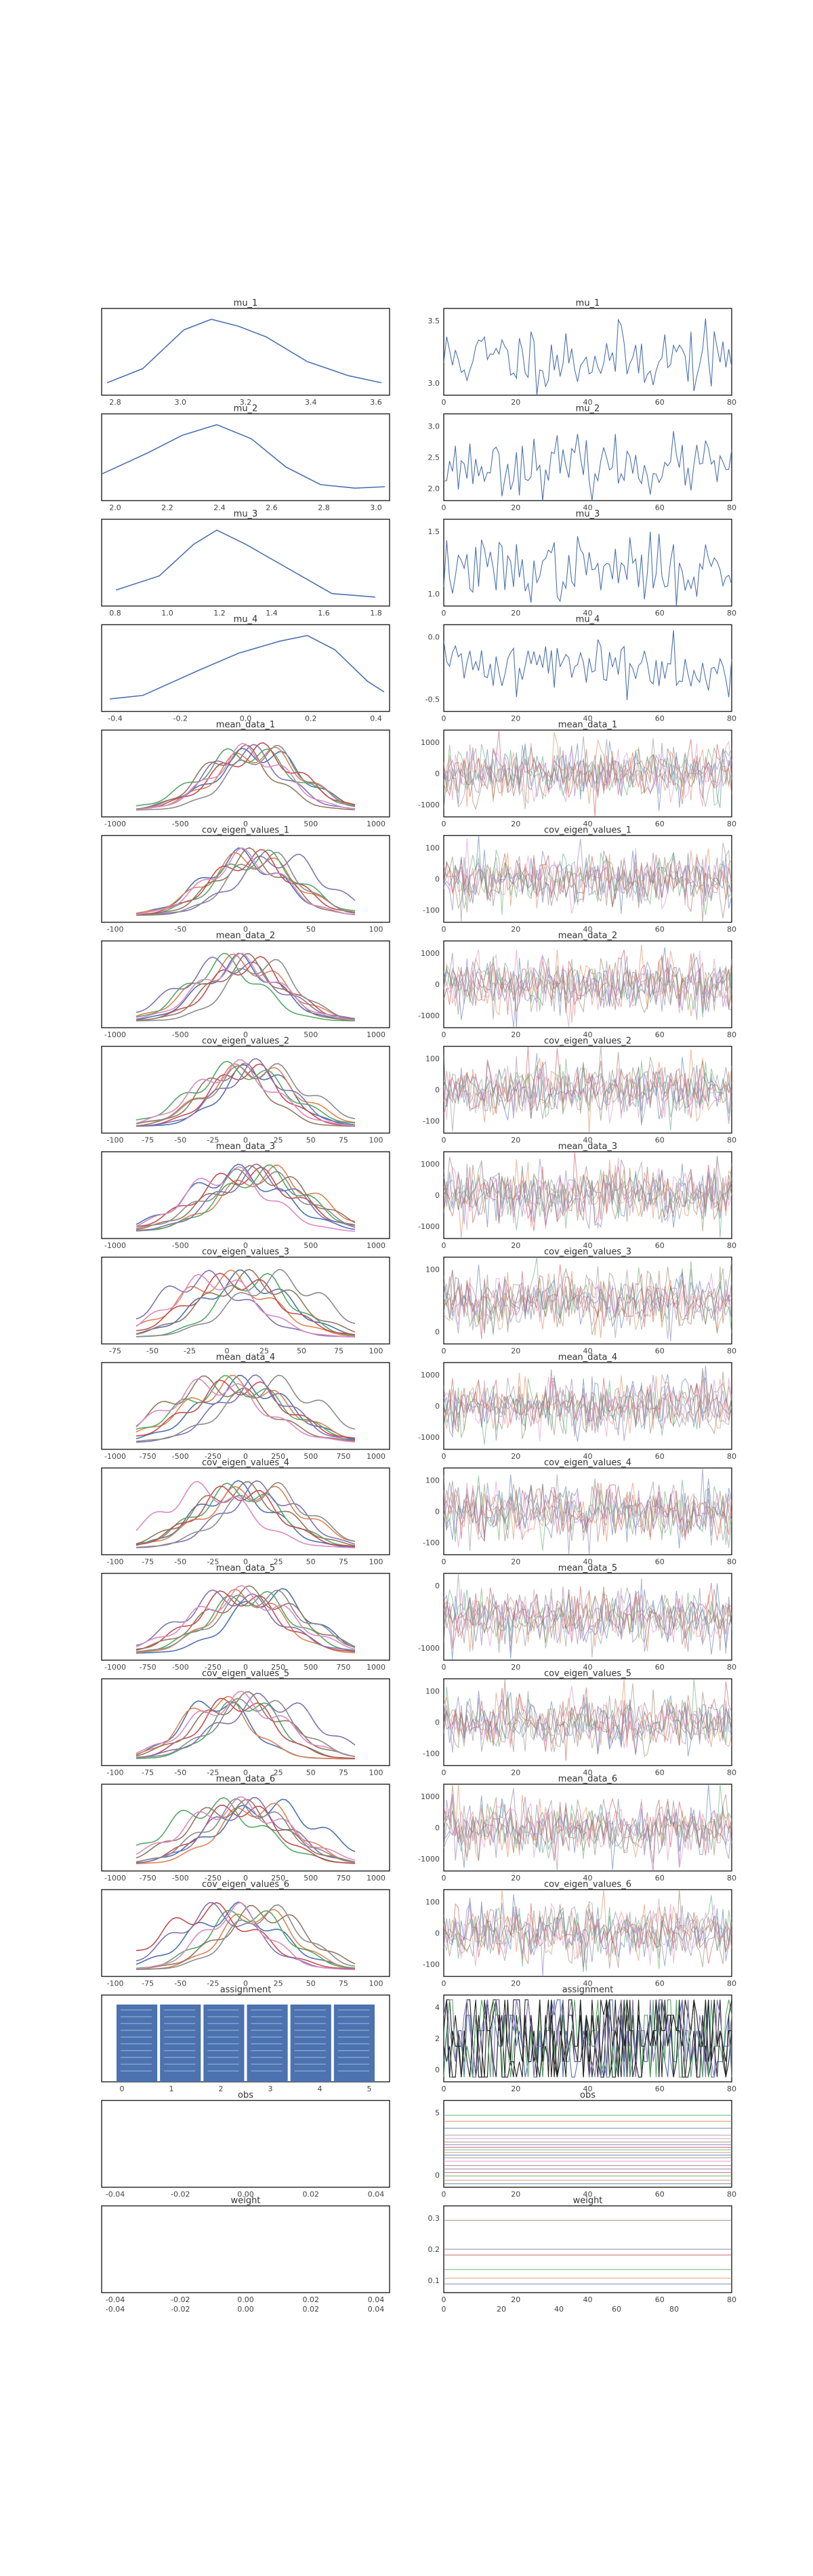  I want to click on subplot-title: mu_3, so click(246, 514).